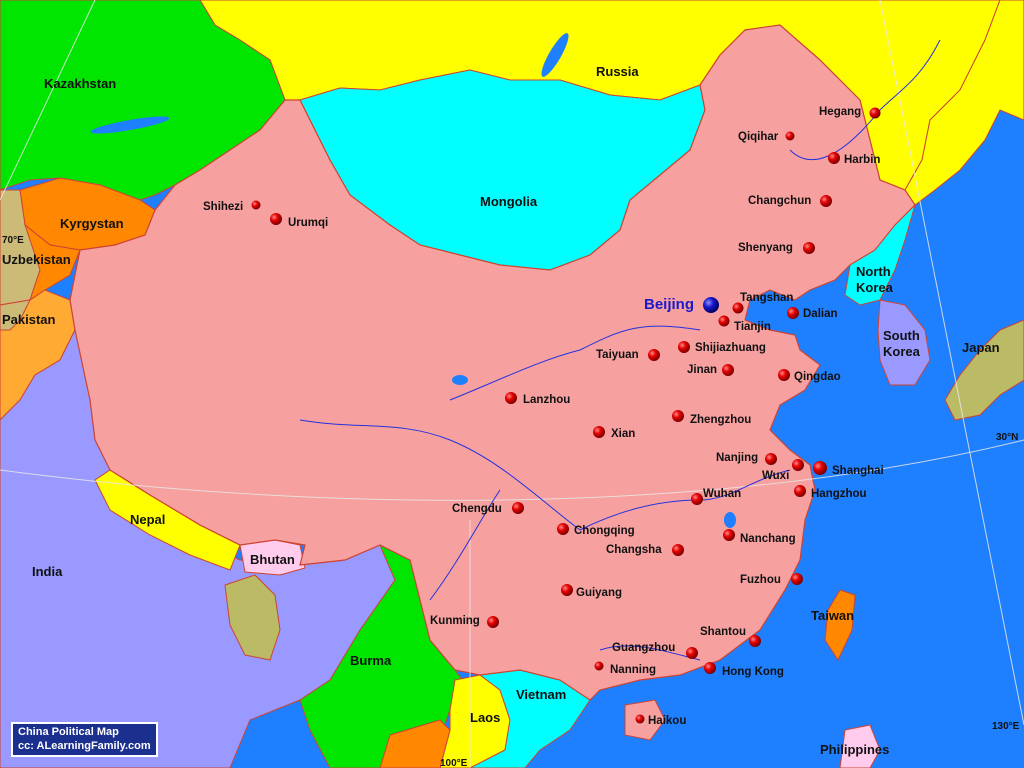  What do you see at coordinates (820, 314) in the screenshot?
I see `city-label-dalian: Dalian` at bounding box center [820, 314].